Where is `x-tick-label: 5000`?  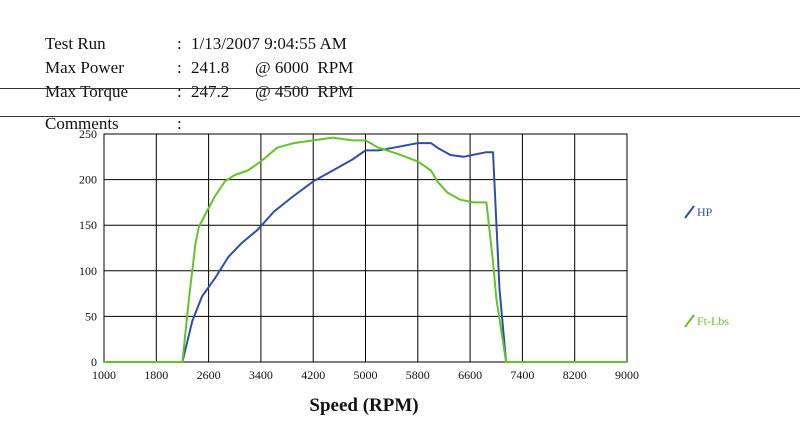
x-tick-label: 5000 is located at coordinates (366, 375).